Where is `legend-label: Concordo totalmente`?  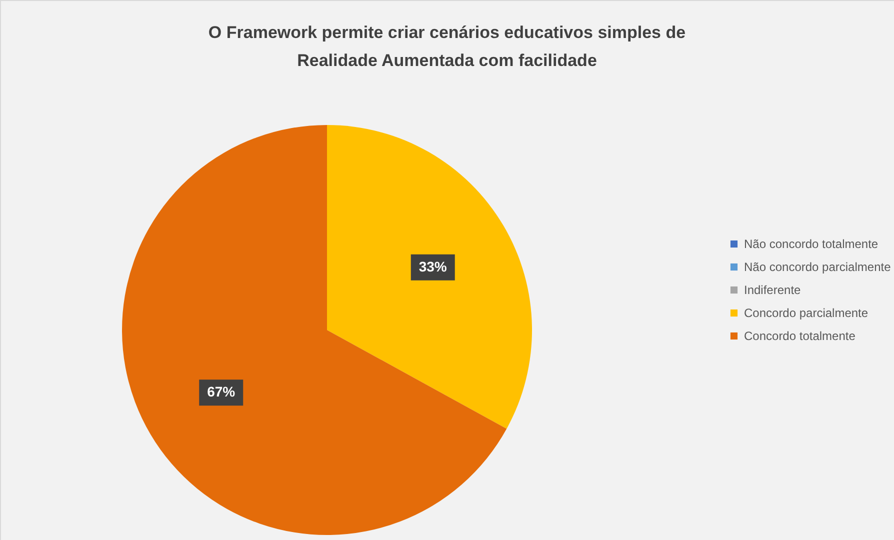 legend-label: Concordo totalmente is located at coordinates (800, 336).